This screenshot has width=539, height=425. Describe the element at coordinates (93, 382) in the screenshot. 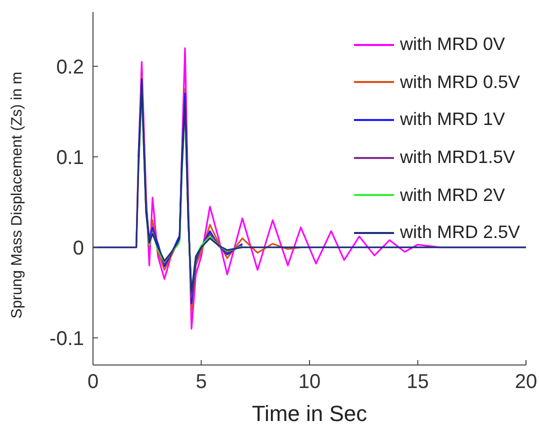

I see `x-tick-label: 0` at that location.